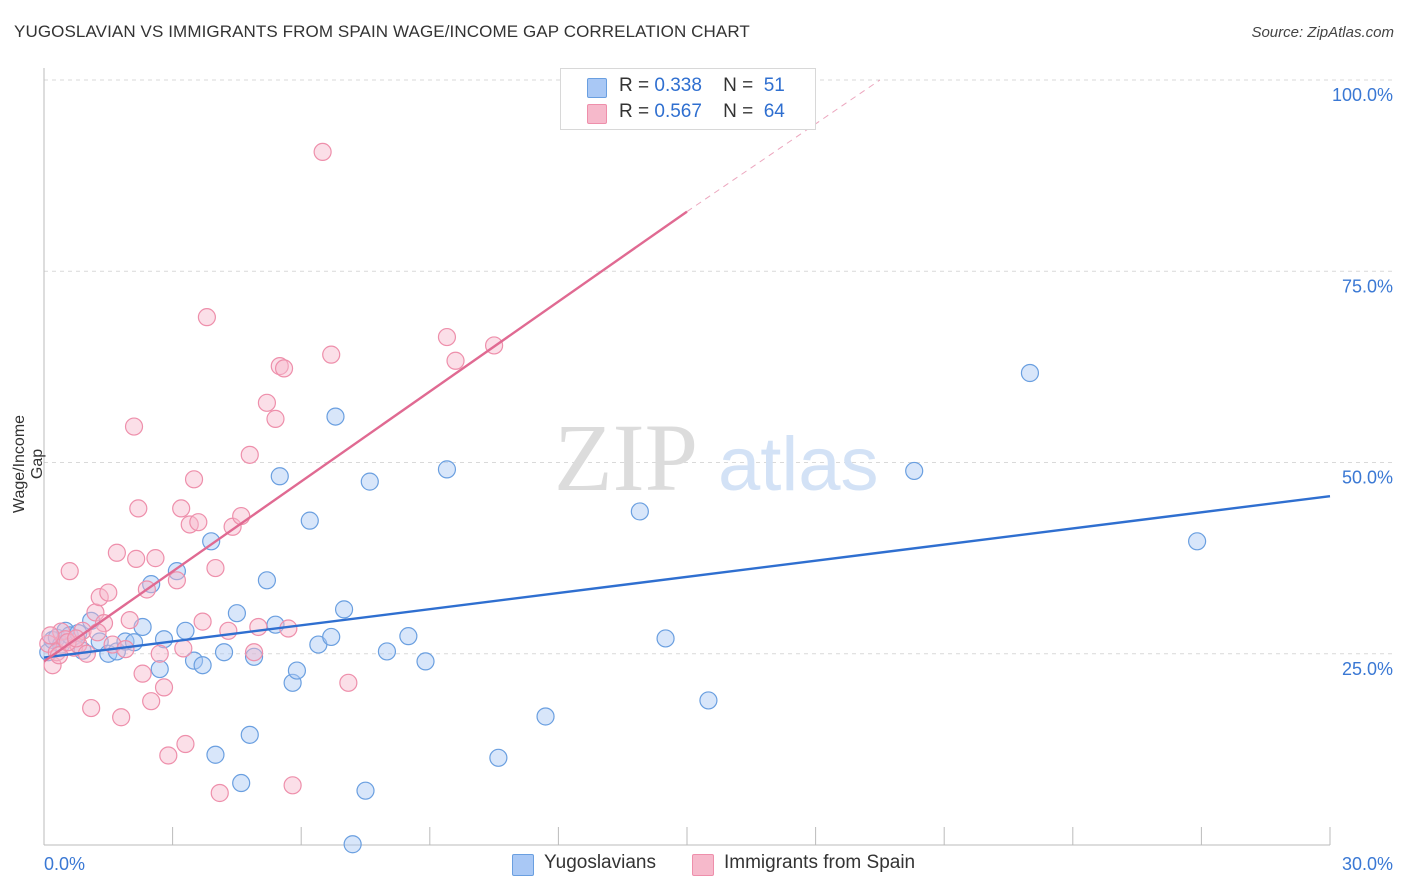  What do you see at coordinates (774, 85) in the screenshot?
I see `legend-n-value: 51` at bounding box center [774, 85].